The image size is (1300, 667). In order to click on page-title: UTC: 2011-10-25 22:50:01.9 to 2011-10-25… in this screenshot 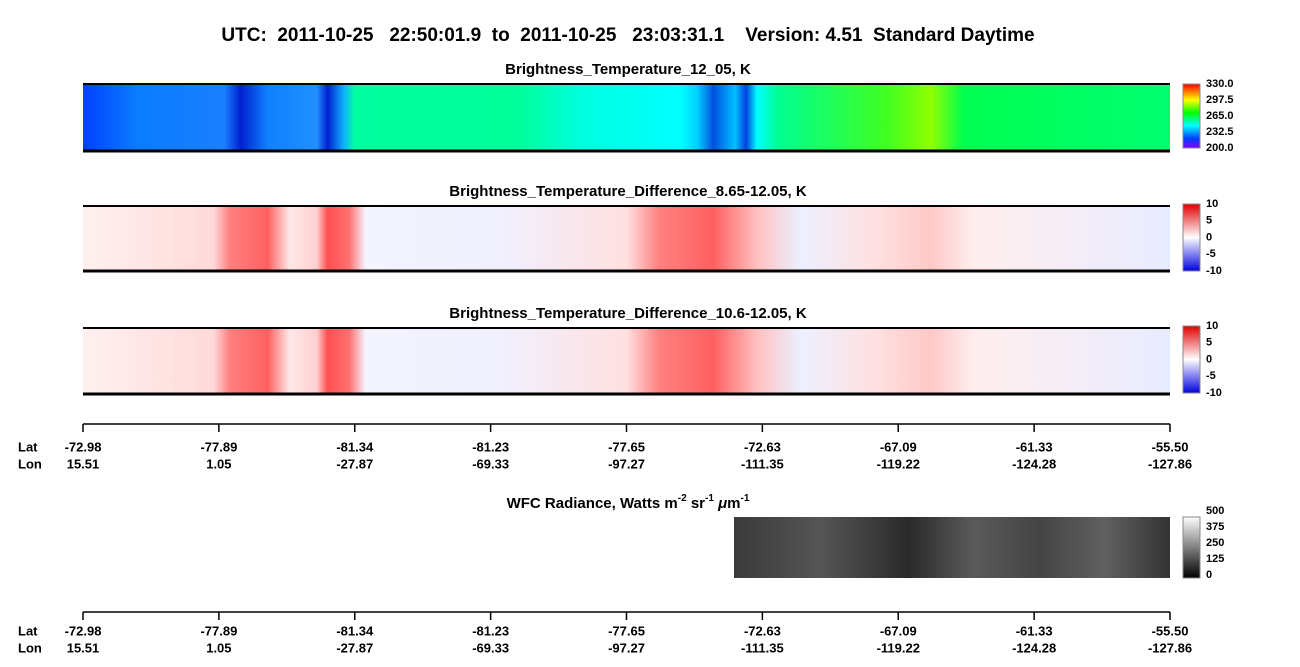, I will do `click(627, 35)`.